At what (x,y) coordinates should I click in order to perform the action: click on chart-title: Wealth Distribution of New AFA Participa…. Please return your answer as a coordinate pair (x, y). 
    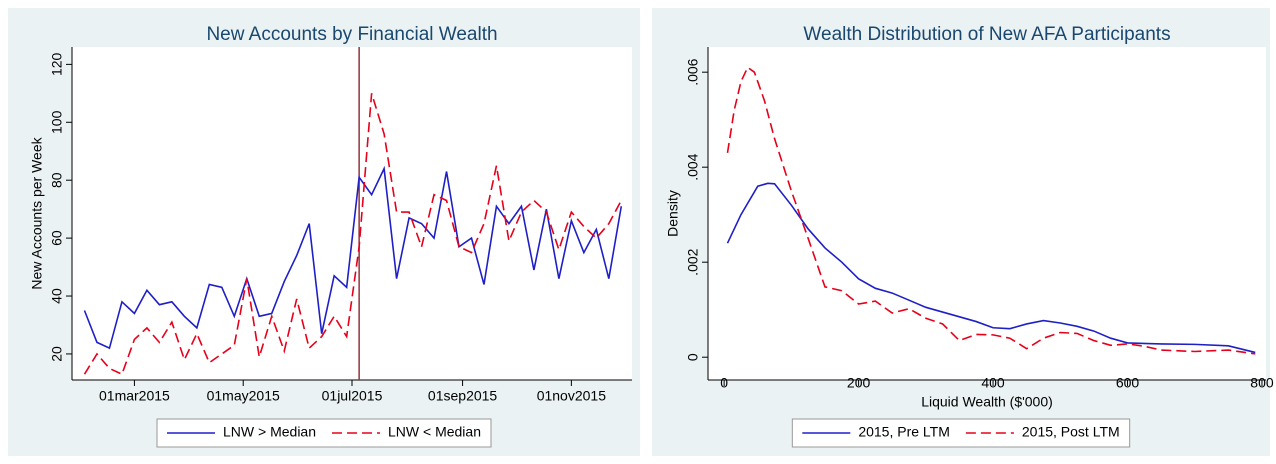
    Looking at the image, I should click on (986, 34).